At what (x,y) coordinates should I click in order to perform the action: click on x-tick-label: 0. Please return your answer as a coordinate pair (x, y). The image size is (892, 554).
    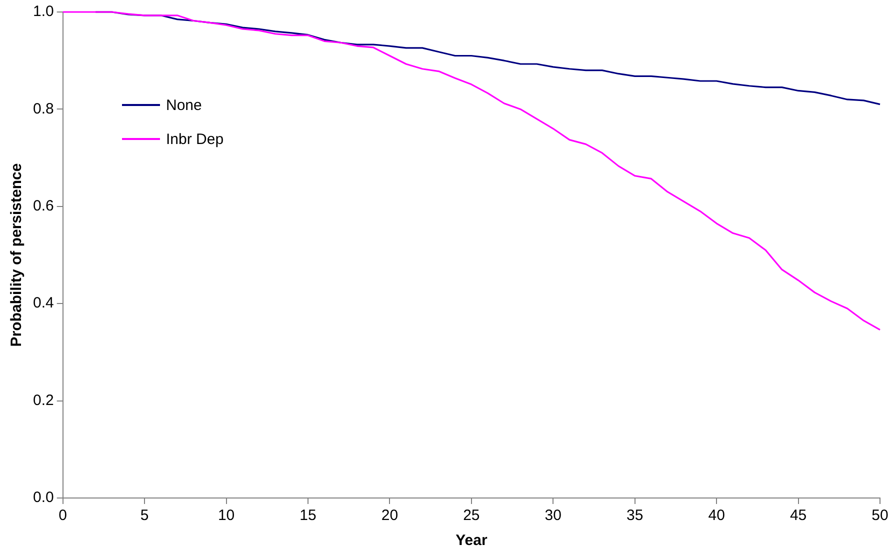
    Looking at the image, I should click on (63, 515).